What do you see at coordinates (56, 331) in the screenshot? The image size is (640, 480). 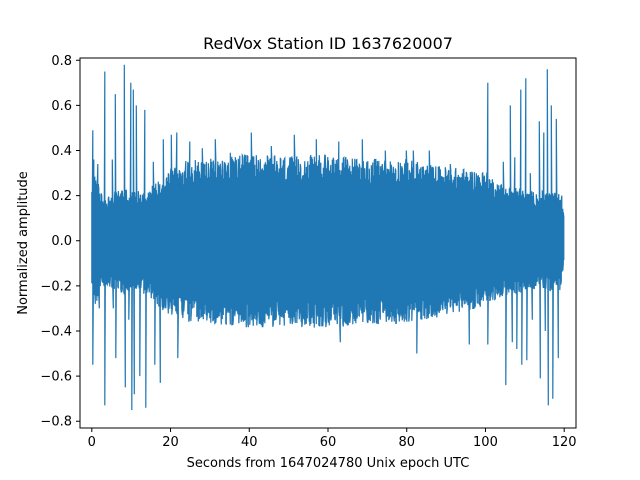 I see `y-tick-label: −0.4` at bounding box center [56, 331].